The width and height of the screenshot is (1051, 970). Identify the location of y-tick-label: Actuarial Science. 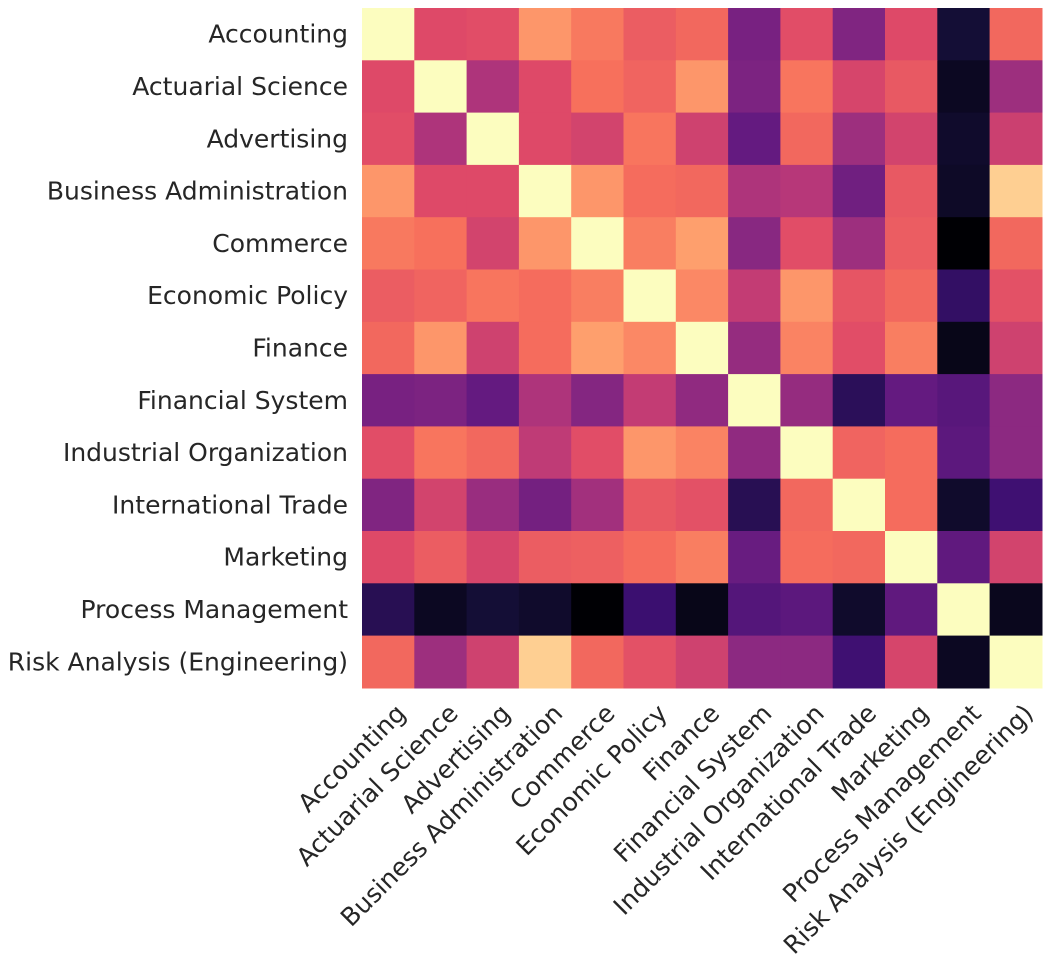
(240, 86).